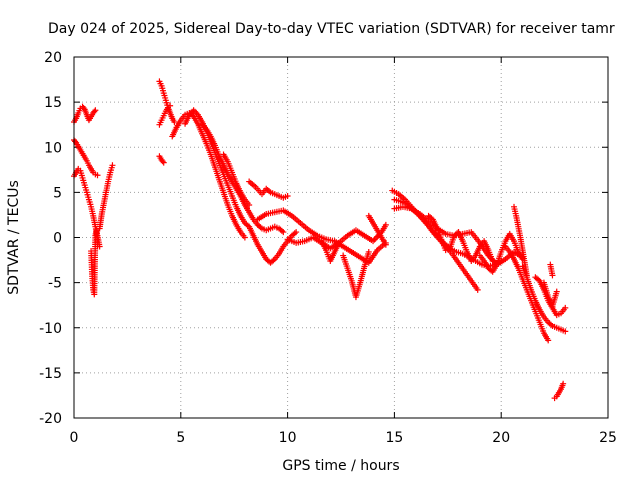  Describe the element at coordinates (53, 58) in the screenshot. I see `y-tick-label: 20` at that location.